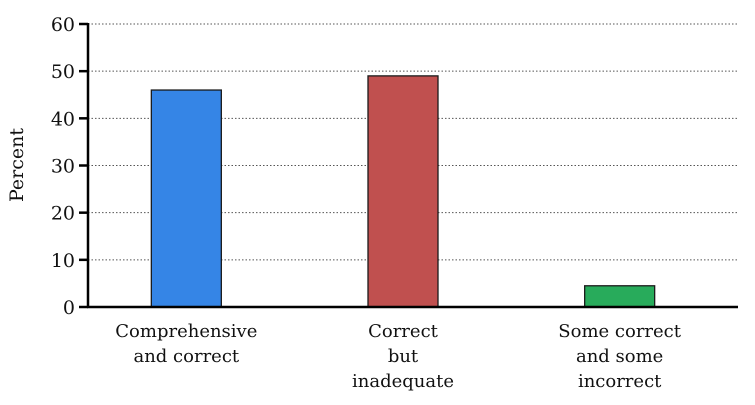 This screenshot has width=755, height=405. I want to click on y-tick-label: 20, so click(63, 214).